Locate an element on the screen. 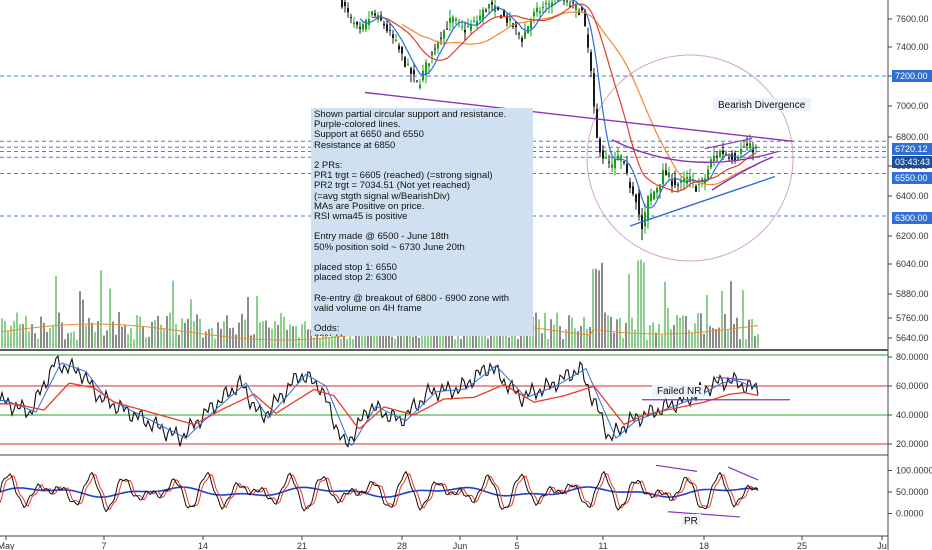 Image resolution: width=932 pixels, height=550 pixels. rsi-fast-ma-line is located at coordinates (379, 404).